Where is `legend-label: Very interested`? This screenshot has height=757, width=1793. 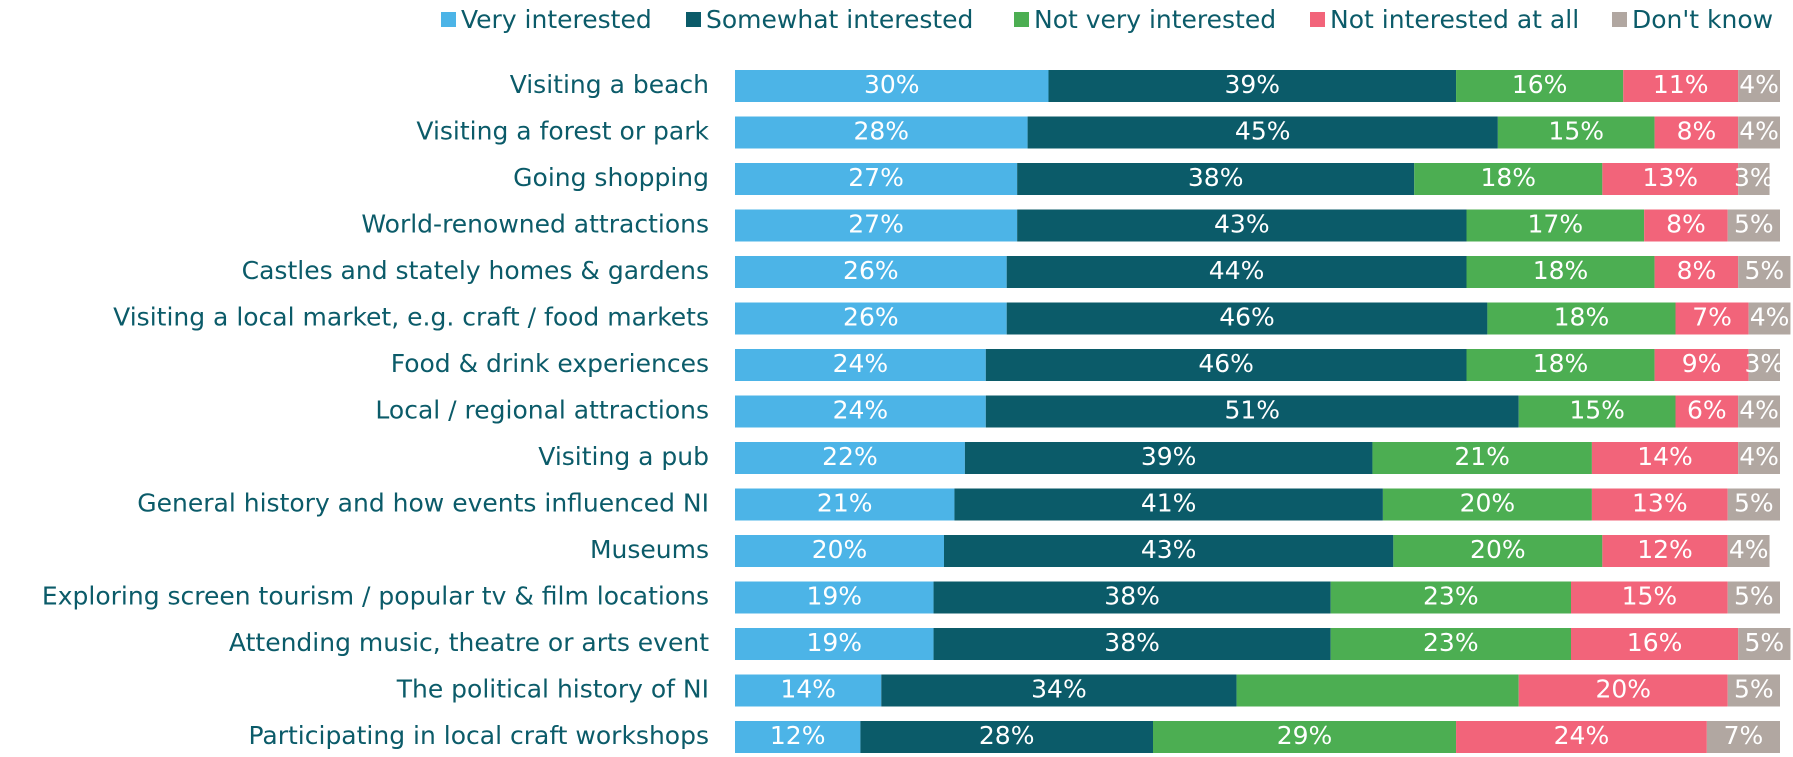 legend-label: Very interested is located at coordinates (556, 19).